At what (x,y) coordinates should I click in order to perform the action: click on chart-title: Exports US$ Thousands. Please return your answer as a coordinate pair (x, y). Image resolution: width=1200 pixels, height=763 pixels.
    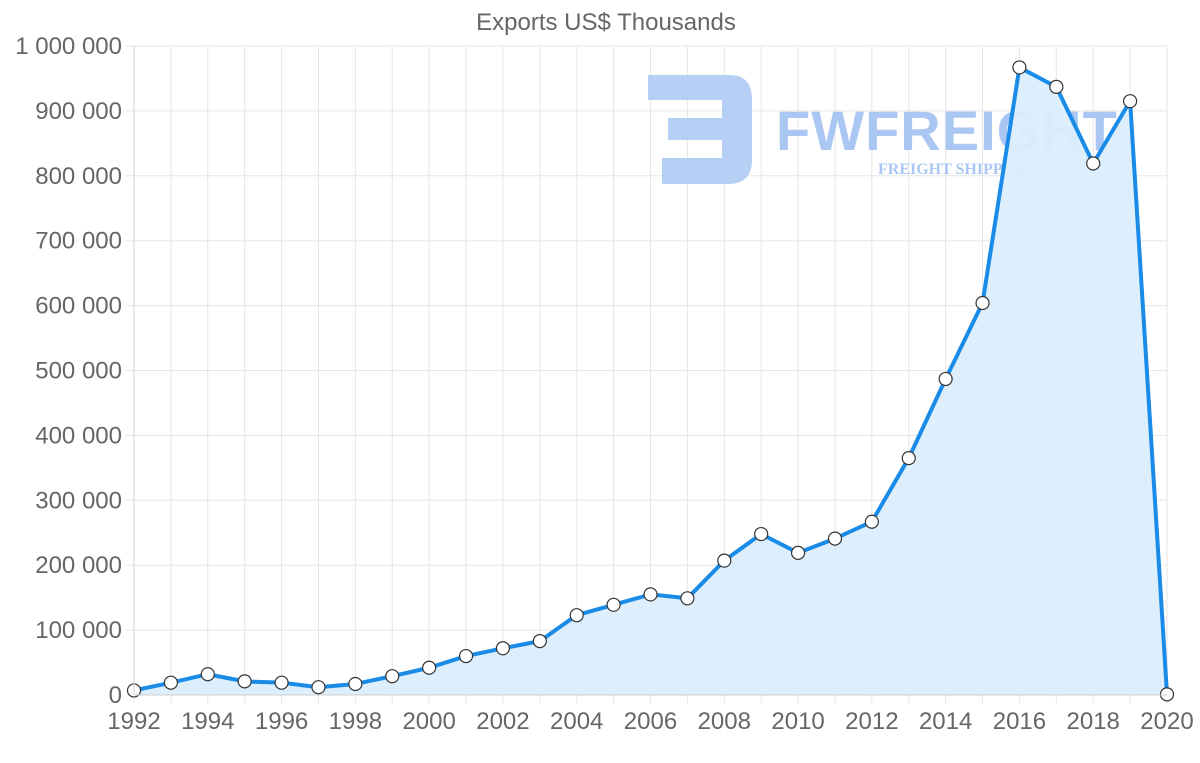
    Looking at the image, I should click on (606, 22).